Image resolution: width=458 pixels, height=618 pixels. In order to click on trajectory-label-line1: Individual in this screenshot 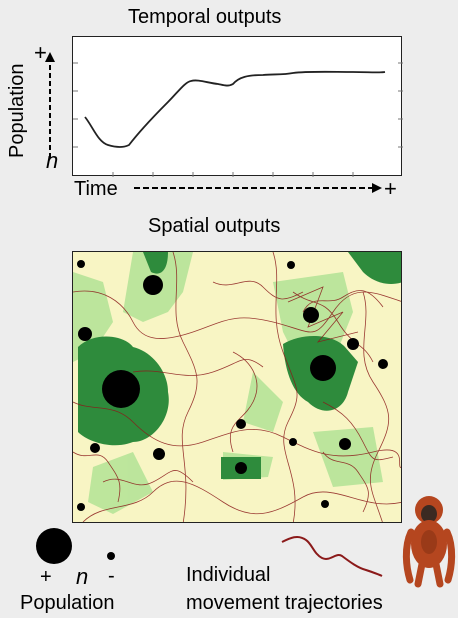, I will do `click(228, 575)`.